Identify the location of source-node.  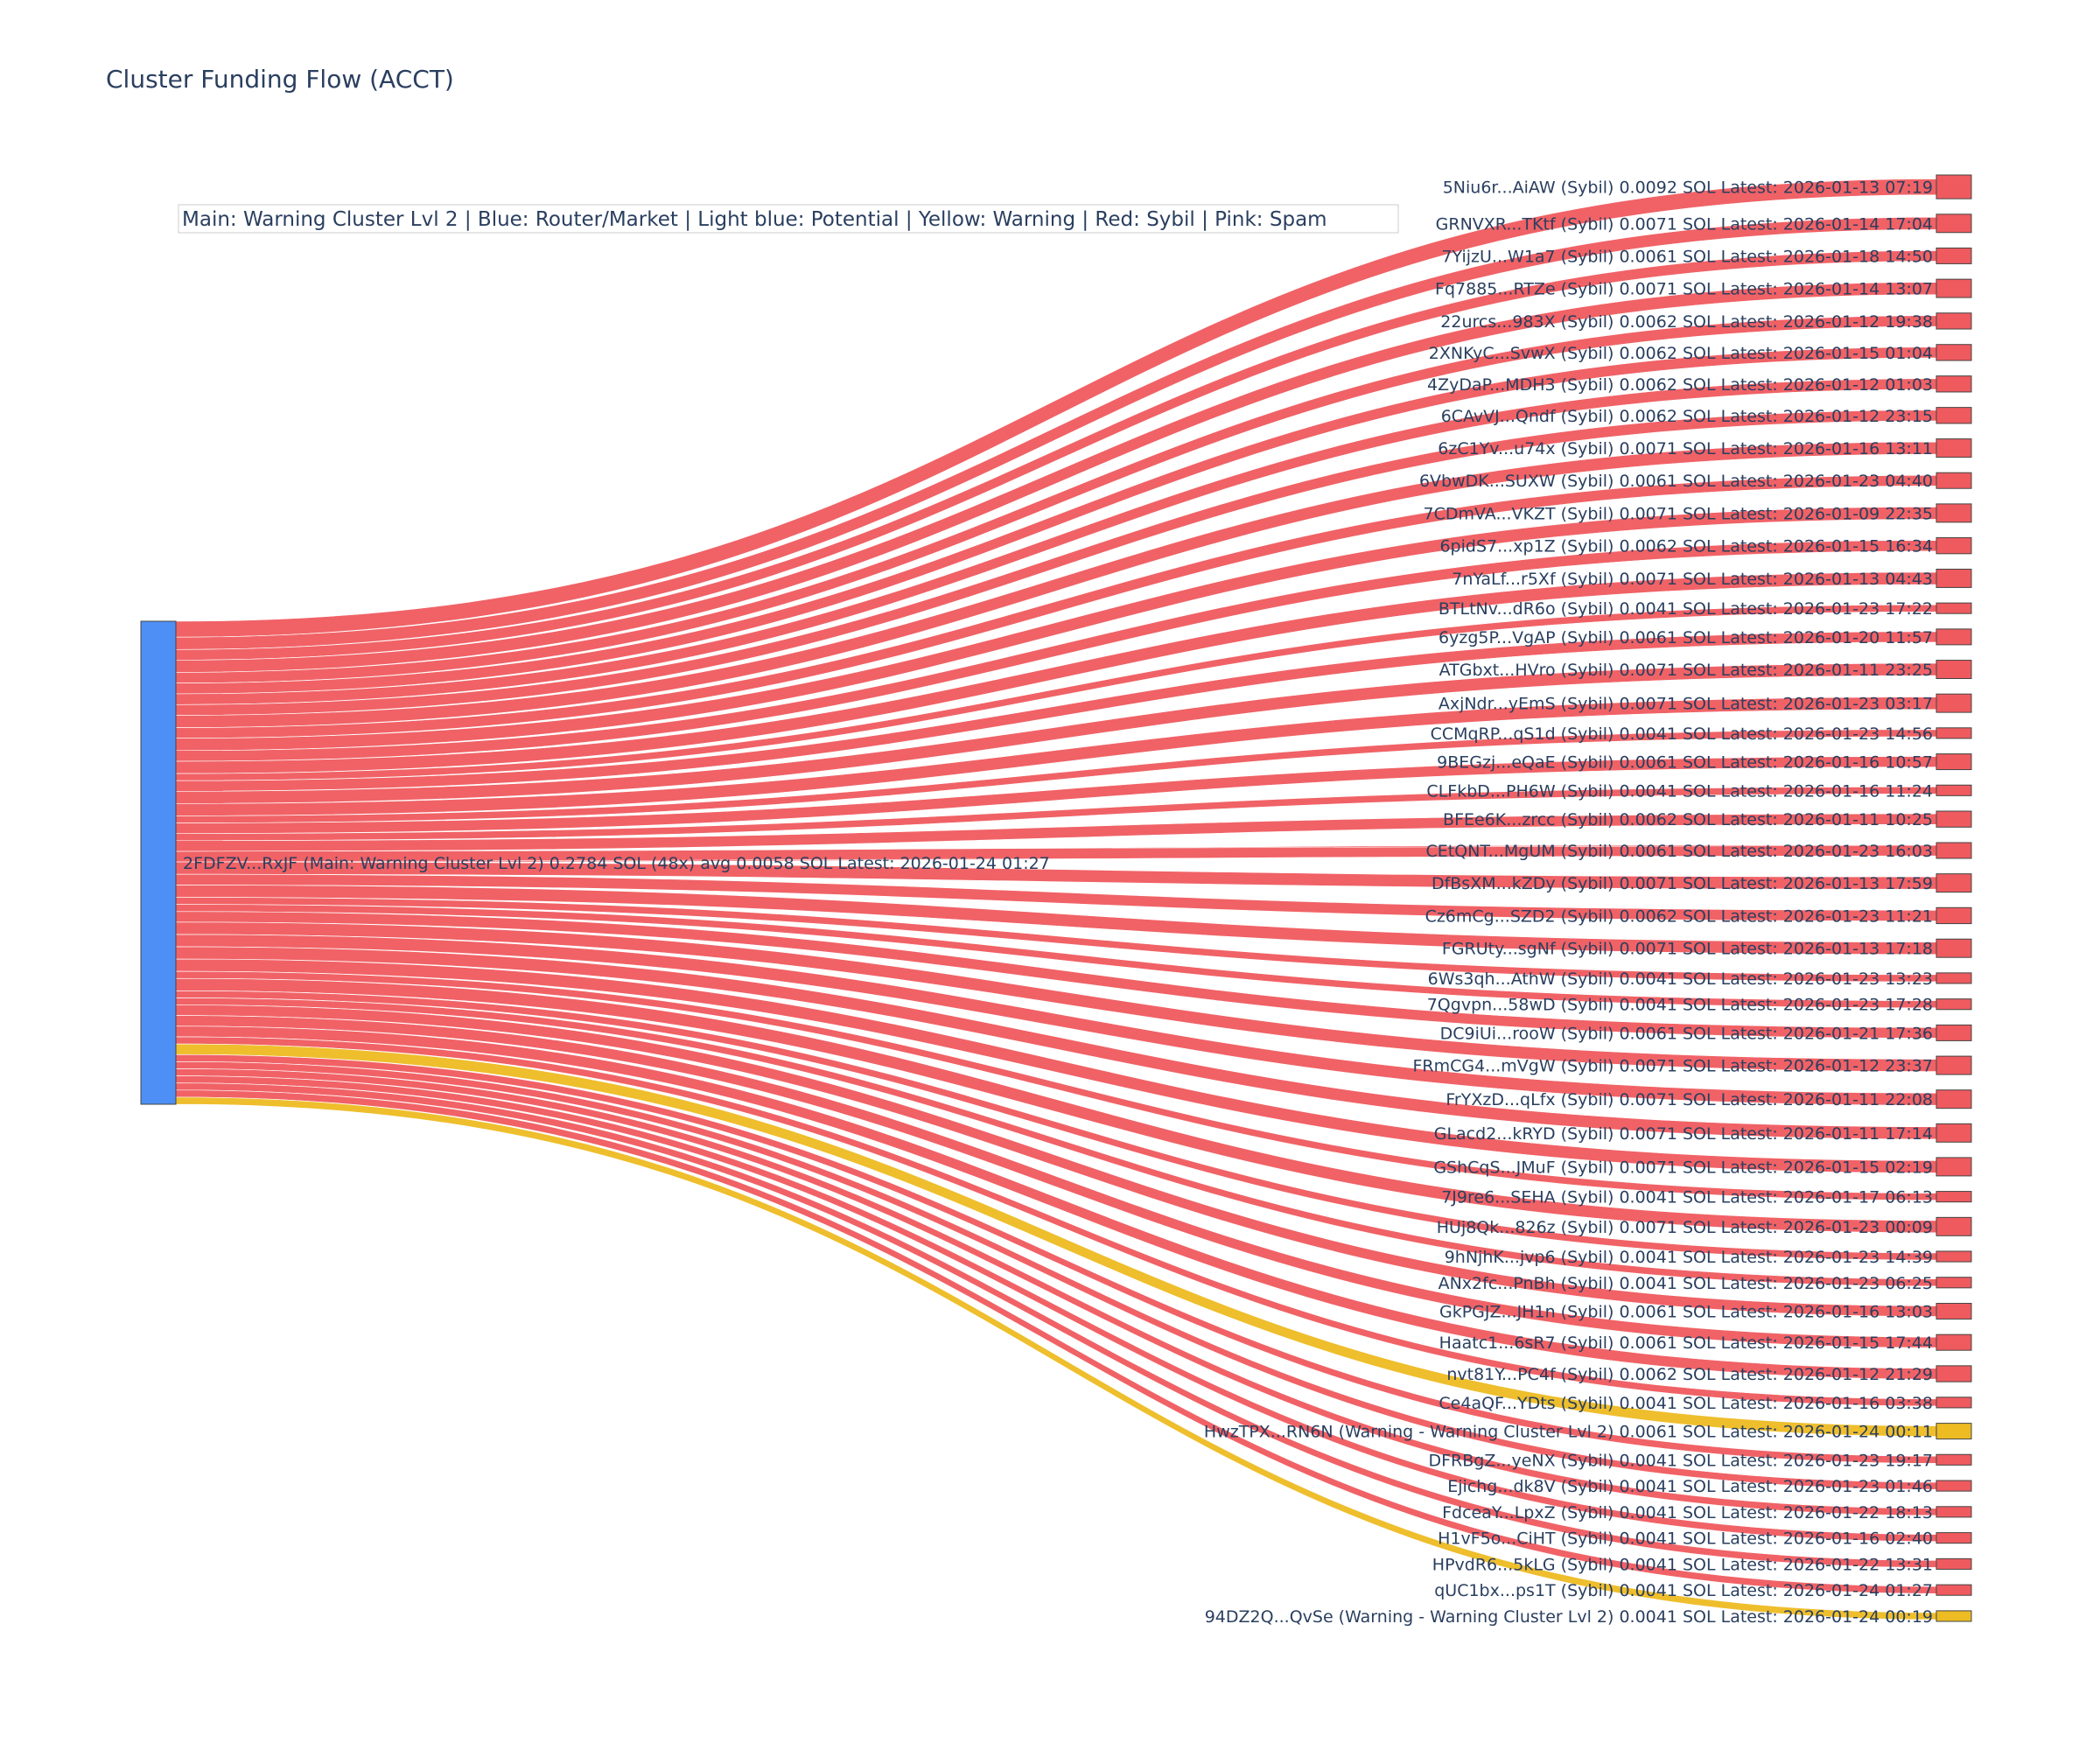
(158, 862).